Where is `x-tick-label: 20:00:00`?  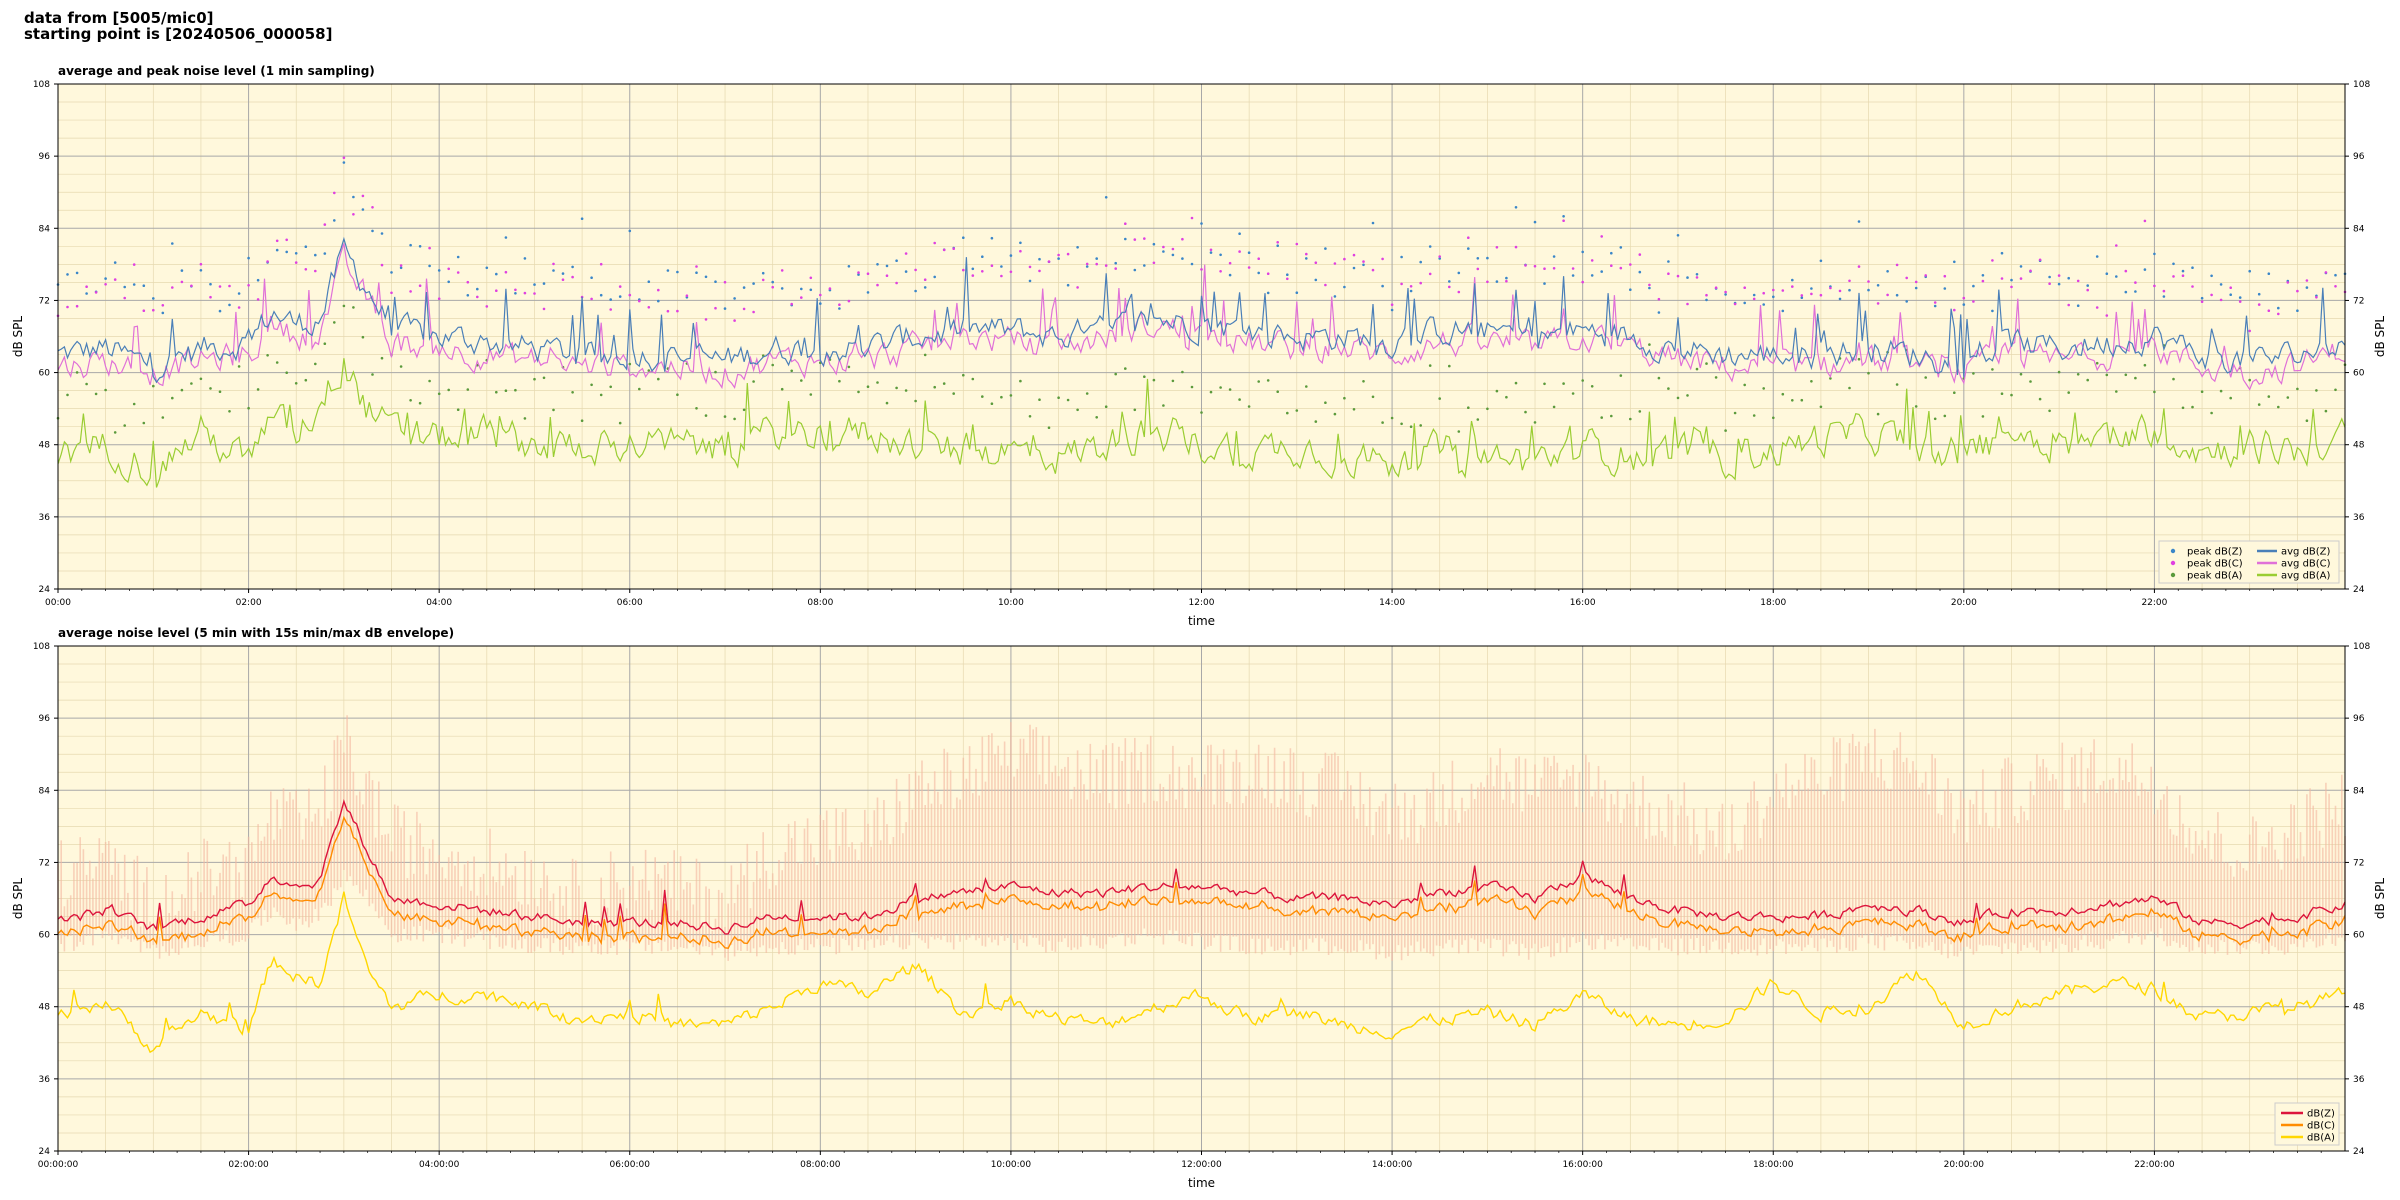
x-tick-label: 20:00:00 is located at coordinates (1964, 1165).